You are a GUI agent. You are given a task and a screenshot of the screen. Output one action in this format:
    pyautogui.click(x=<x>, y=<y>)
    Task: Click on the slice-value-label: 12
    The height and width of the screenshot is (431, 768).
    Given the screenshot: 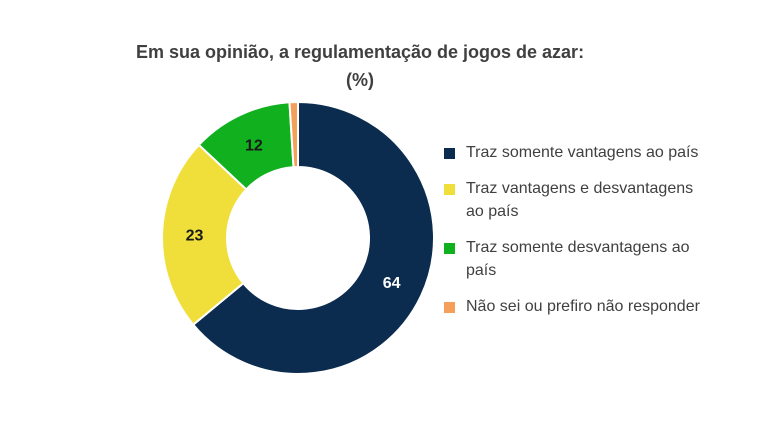 What is the action you would take?
    pyautogui.click(x=254, y=145)
    